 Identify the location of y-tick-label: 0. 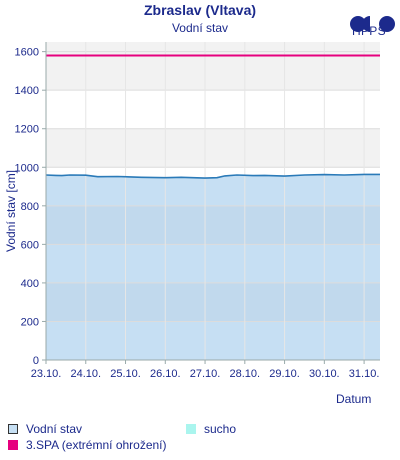
(36, 361).